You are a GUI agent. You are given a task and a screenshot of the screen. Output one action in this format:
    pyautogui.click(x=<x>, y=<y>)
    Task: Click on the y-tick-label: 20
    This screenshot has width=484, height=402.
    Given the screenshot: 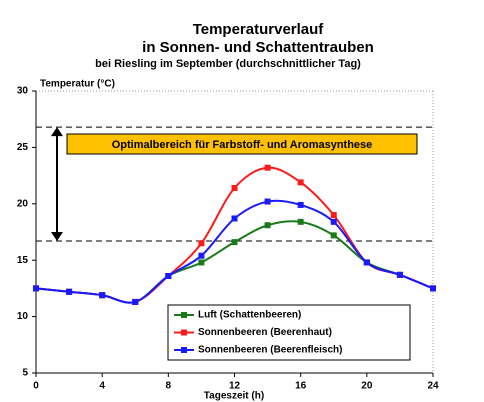 What is the action you would take?
    pyautogui.click(x=23, y=203)
    